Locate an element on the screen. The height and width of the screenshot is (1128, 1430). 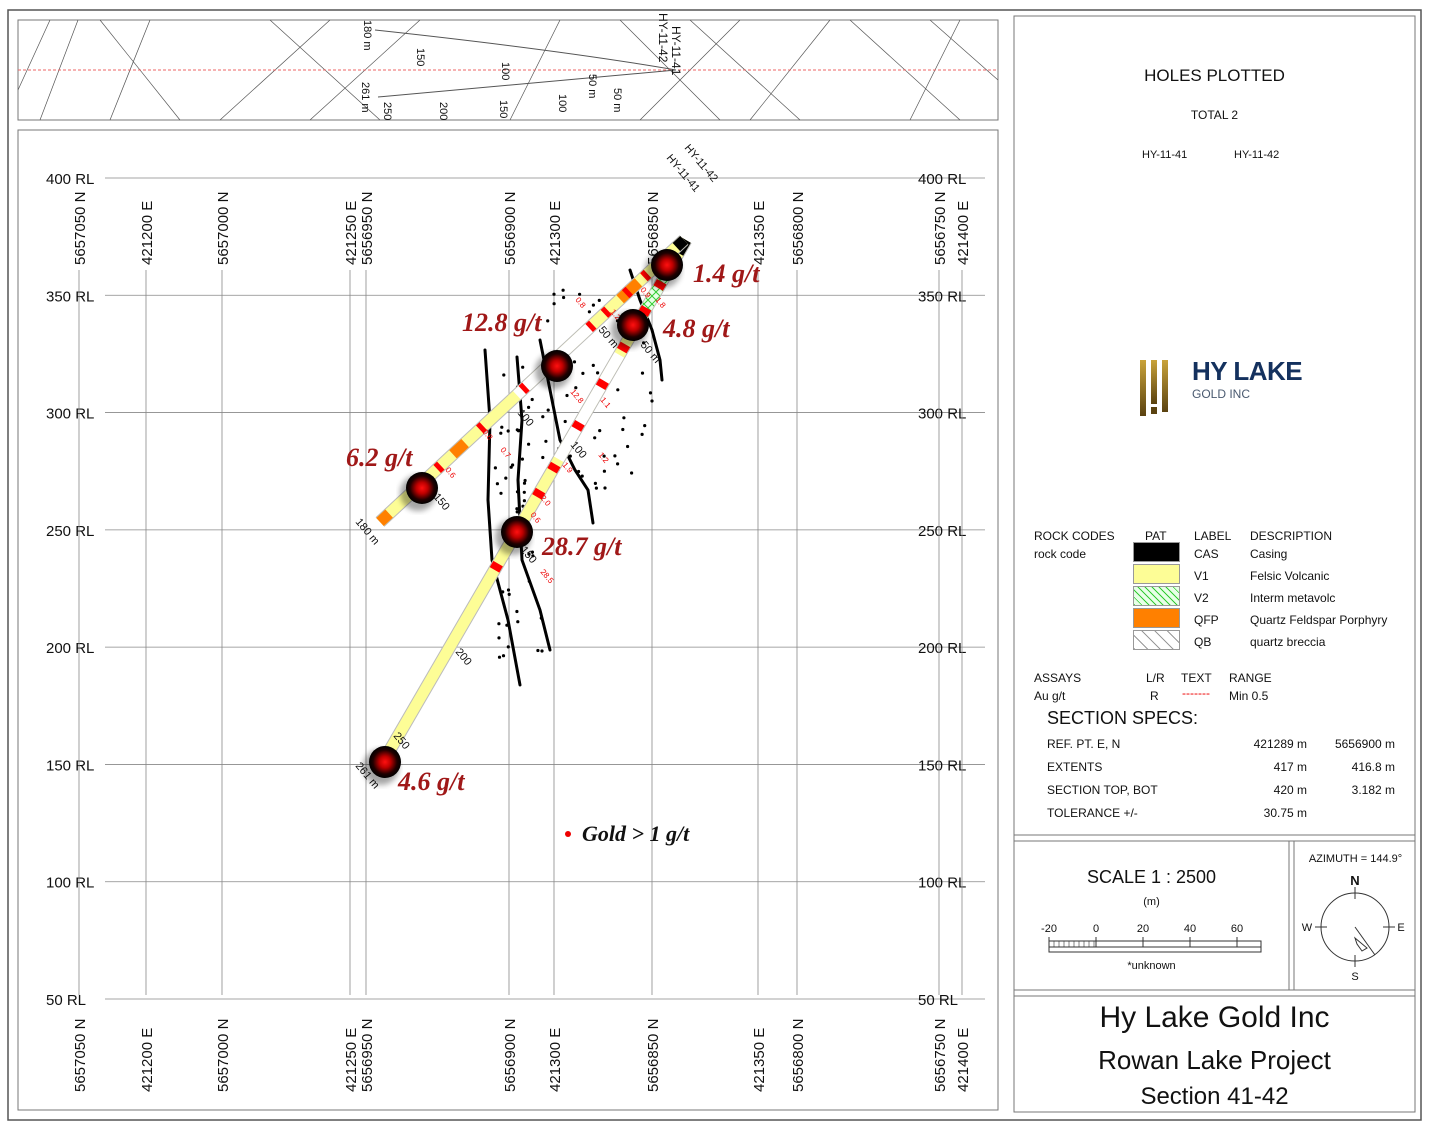
assays-header: TEXT is located at coordinates (1196, 678).